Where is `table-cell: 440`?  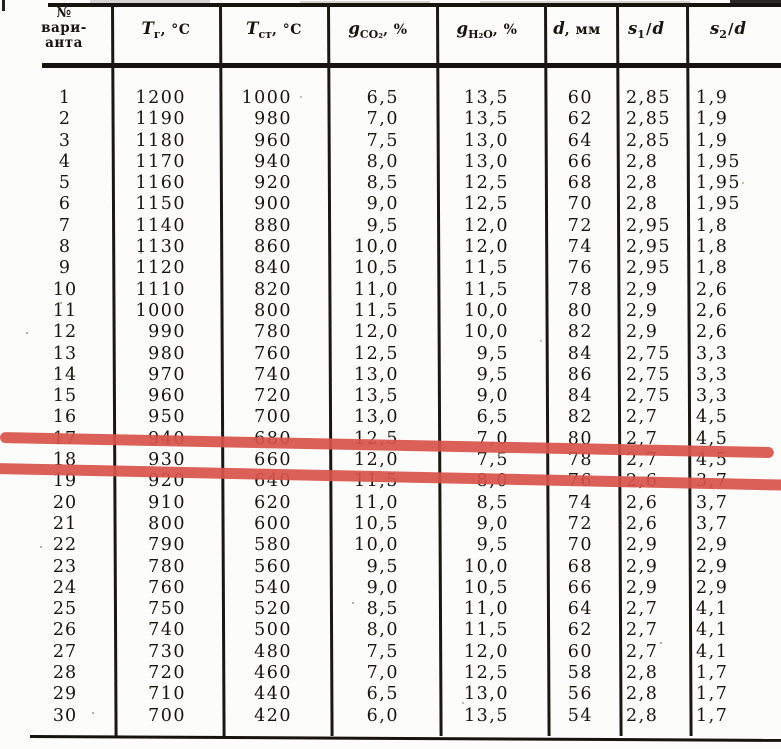
table-cell: 440 is located at coordinates (273, 694).